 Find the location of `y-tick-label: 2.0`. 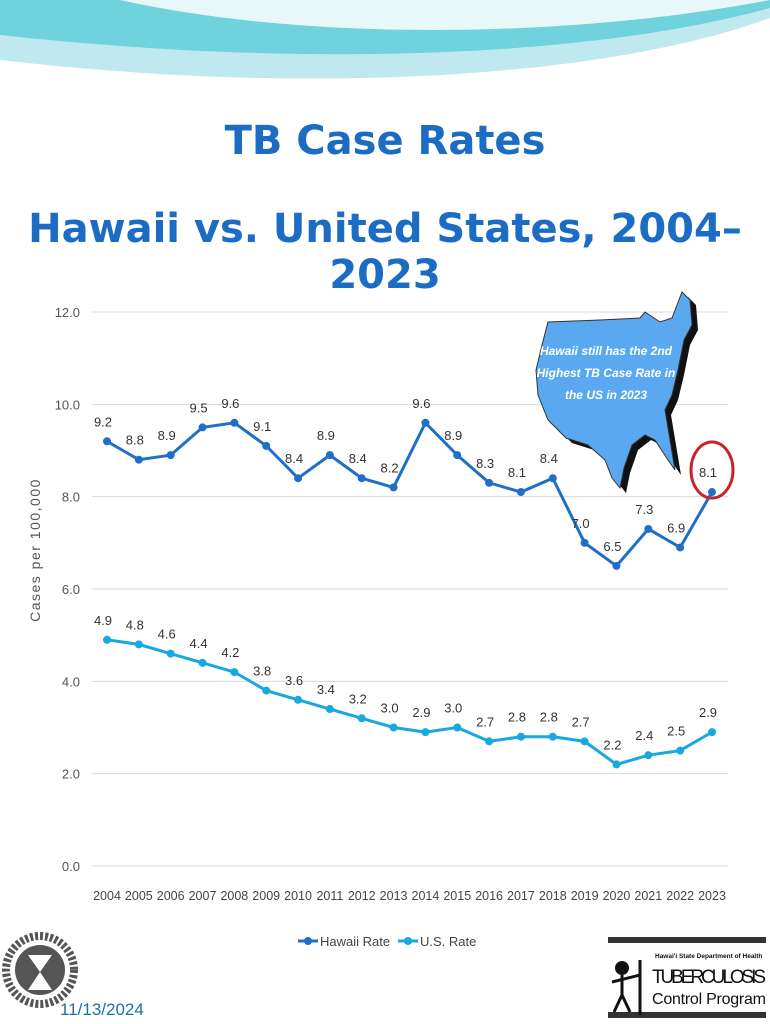

y-tick-label: 2.0 is located at coordinates (71, 774).